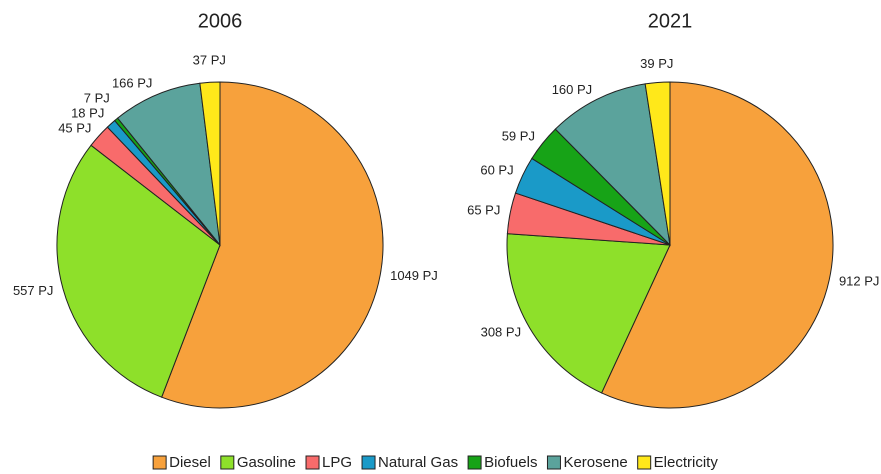 This screenshot has width=881, height=474. I want to click on value-label: 39 PJ, so click(656, 63).